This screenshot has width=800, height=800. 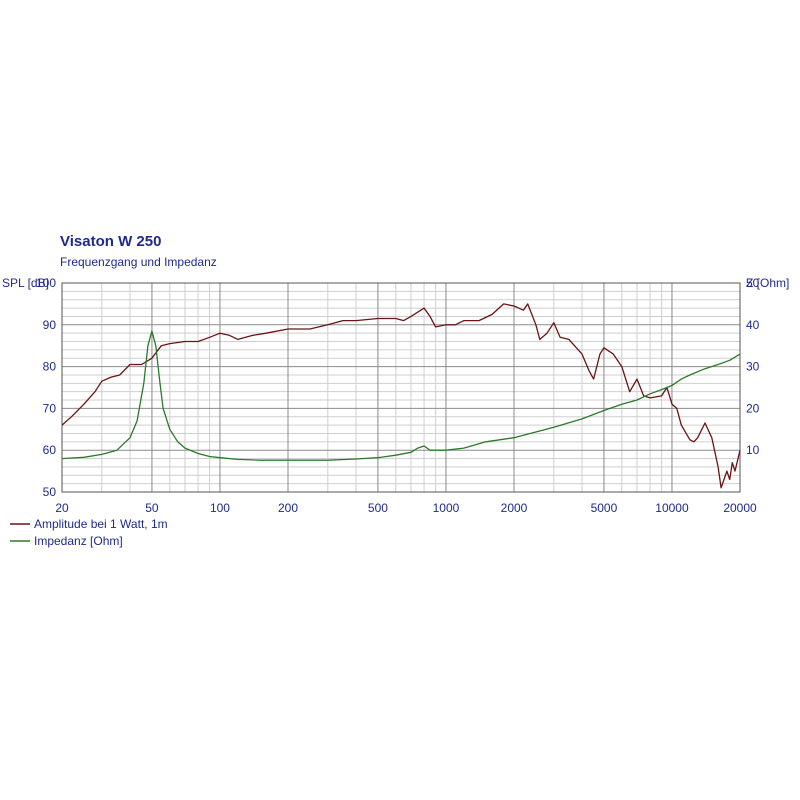 What do you see at coordinates (110, 241) in the screenshot?
I see `chart-title: Visaton W 250` at bounding box center [110, 241].